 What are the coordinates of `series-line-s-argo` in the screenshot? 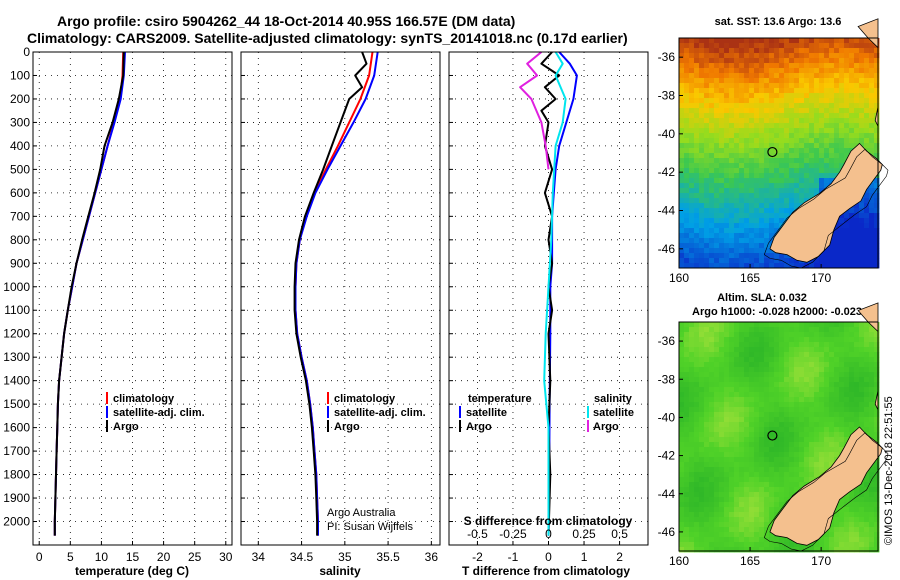 It's located at (534, 110).